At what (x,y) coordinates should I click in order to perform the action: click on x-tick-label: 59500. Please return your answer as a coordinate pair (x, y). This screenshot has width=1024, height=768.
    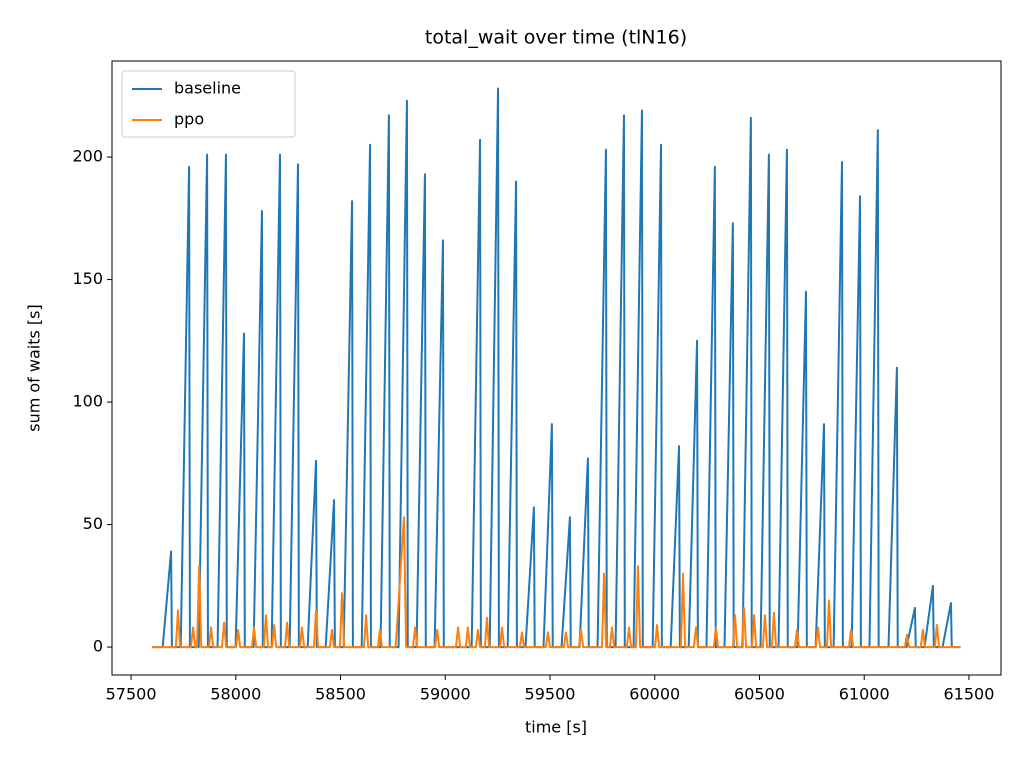
    Looking at the image, I should click on (550, 694).